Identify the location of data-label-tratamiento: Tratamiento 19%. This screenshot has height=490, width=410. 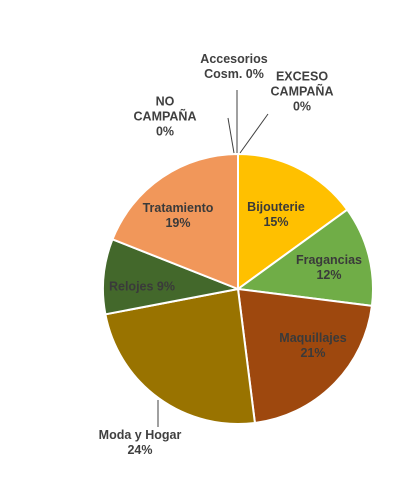
(178, 215).